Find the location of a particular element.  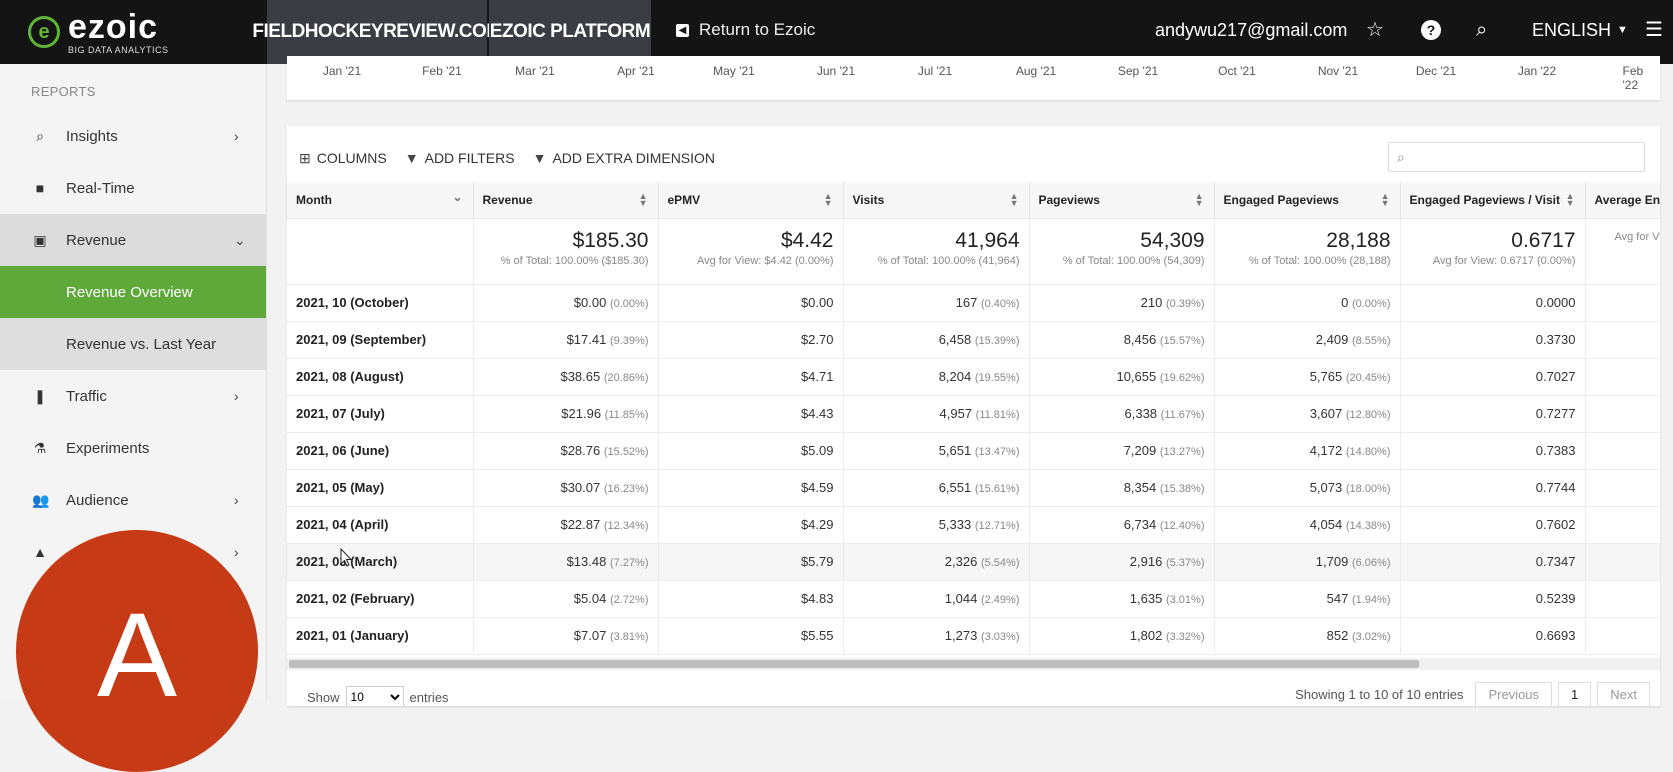

value-cell: 0.5239 is located at coordinates (1493, 599).